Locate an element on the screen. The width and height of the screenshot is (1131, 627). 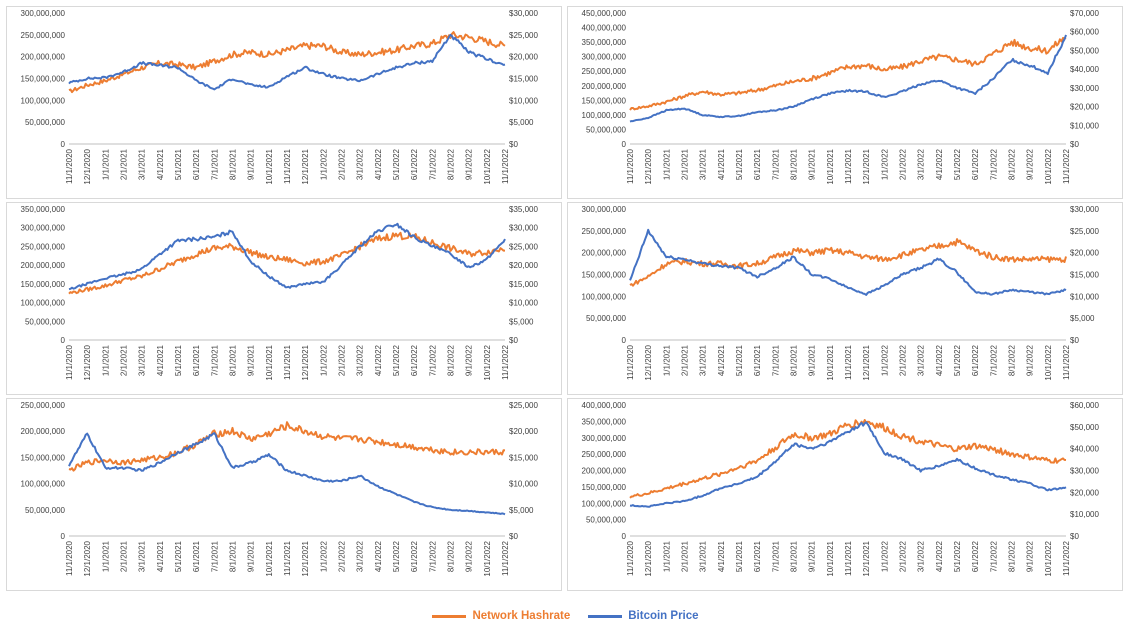
x-tick-label: 2/1/2022 is located at coordinates (342, 360).